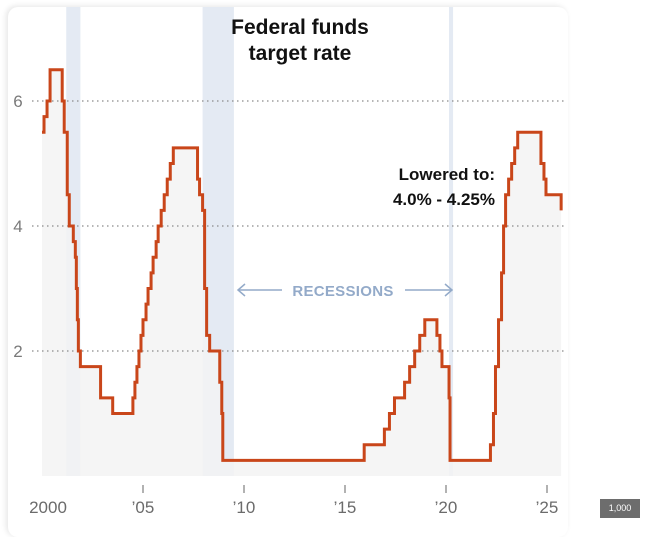 Image resolution: width=665 pixels, height=537 pixels. I want to click on recessions-annotation: RECESSIONS, so click(345, 291).